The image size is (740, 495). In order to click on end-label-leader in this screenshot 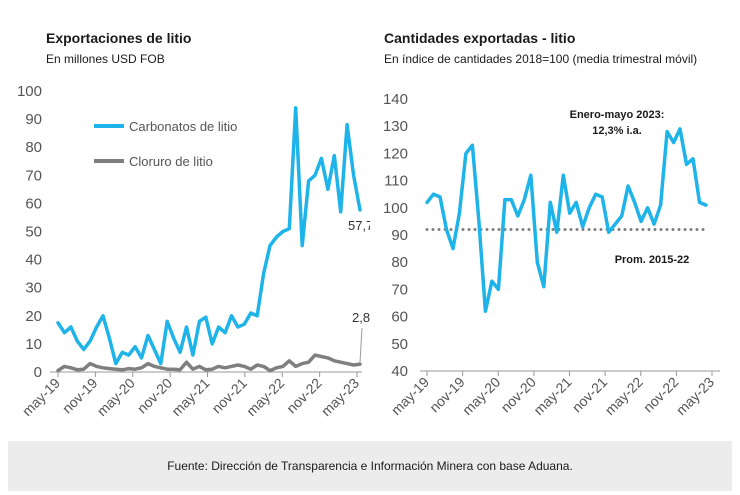, I will do `click(361, 345)`.